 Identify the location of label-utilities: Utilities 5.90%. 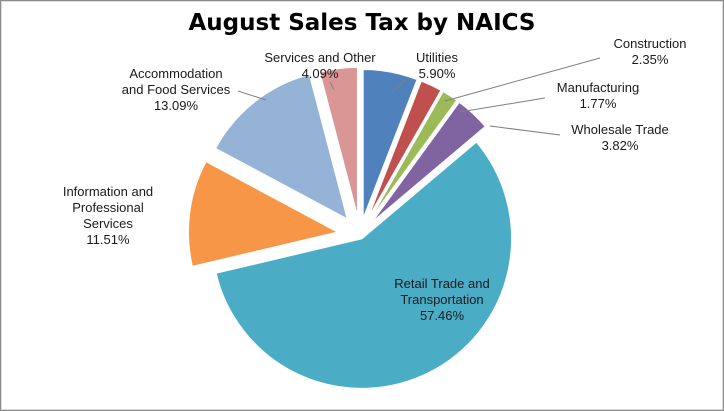
(437, 65).